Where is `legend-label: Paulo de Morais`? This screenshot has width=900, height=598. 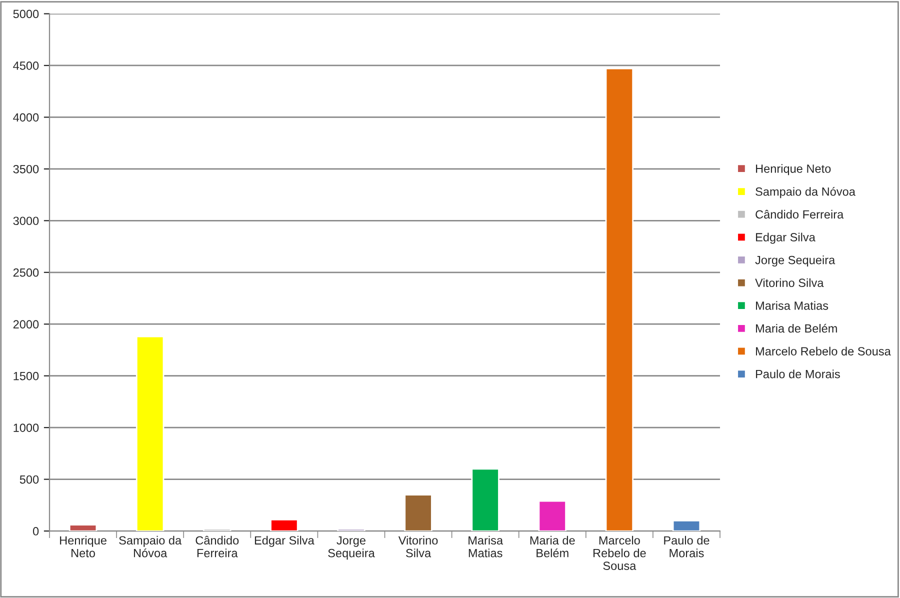
legend-label: Paulo de Morais is located at coordinates (798, 374).